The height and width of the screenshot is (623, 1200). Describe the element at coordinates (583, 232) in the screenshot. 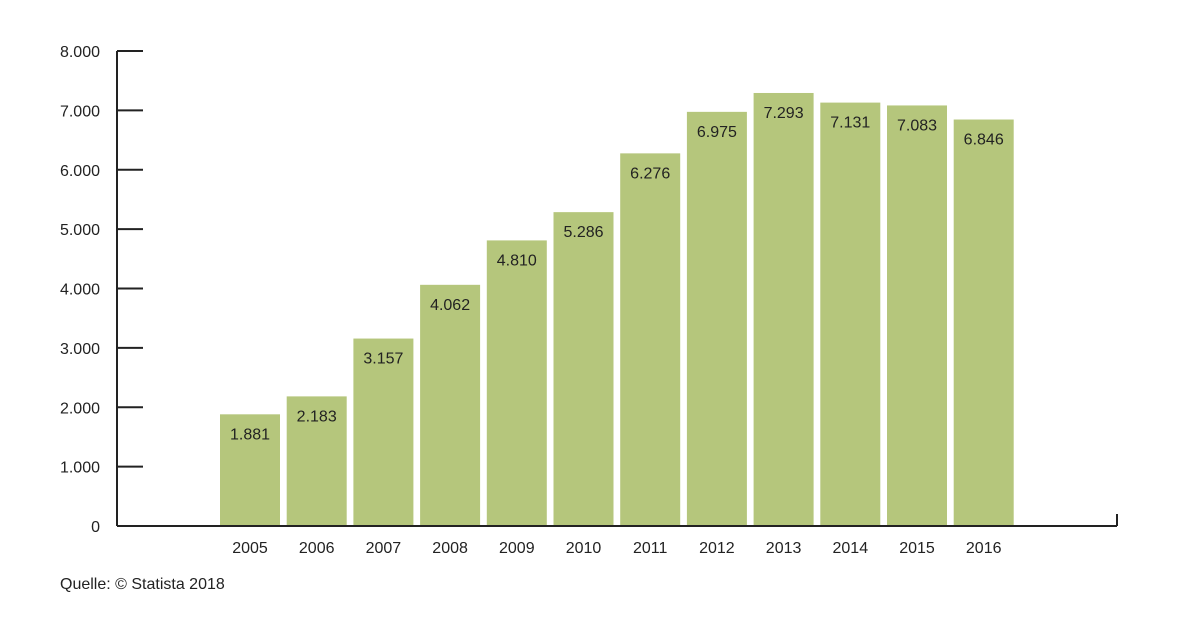

I see `bar-value-label: 5.286` at that location.